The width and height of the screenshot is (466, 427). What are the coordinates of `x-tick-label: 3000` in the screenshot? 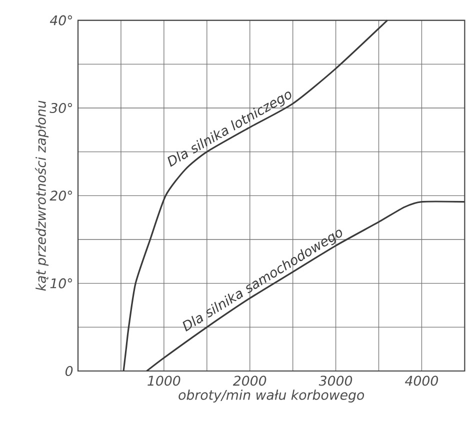 It's located at (335, 381).